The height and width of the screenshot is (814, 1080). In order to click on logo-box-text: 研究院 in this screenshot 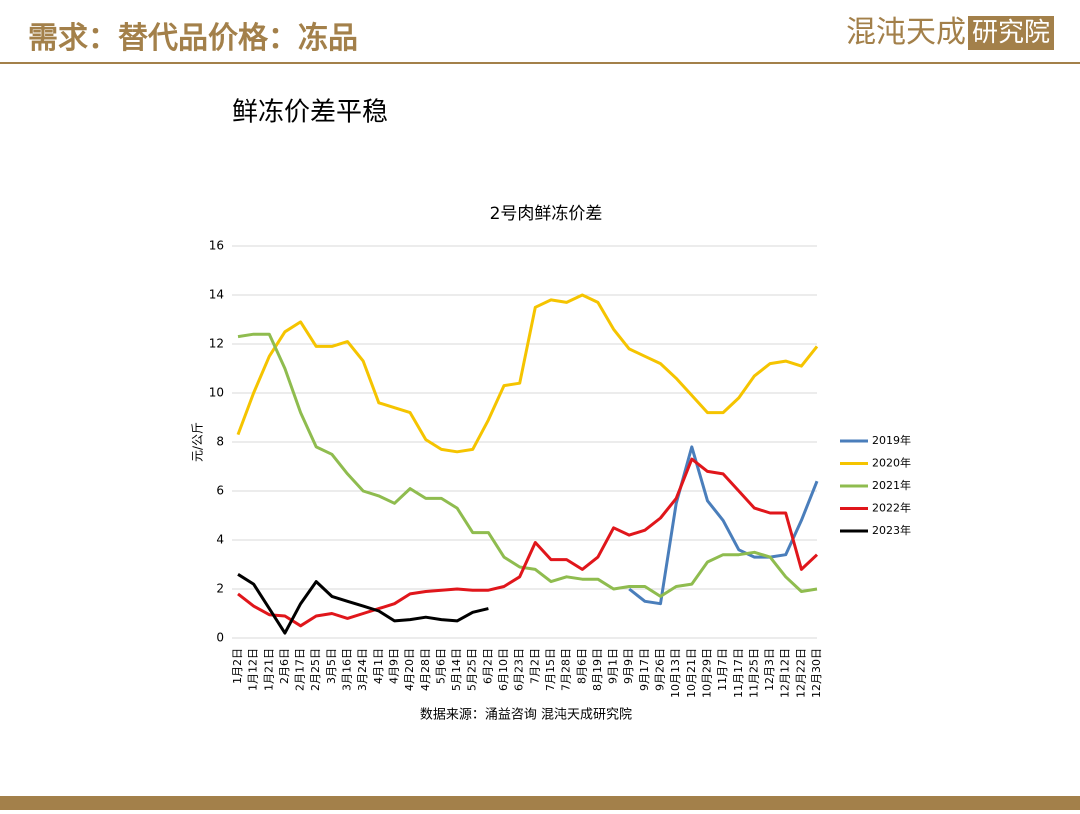, I will do `click(1011, 33)`.